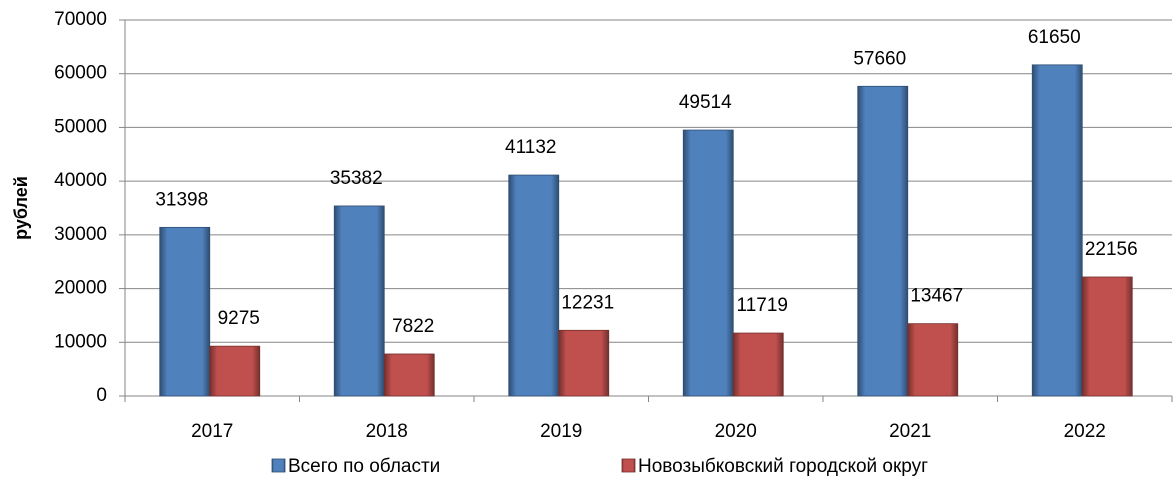  What do you see at coordinates (879, 58) in the screenshot?
I see `data-label: 57660` at bounding box center [879, 58].